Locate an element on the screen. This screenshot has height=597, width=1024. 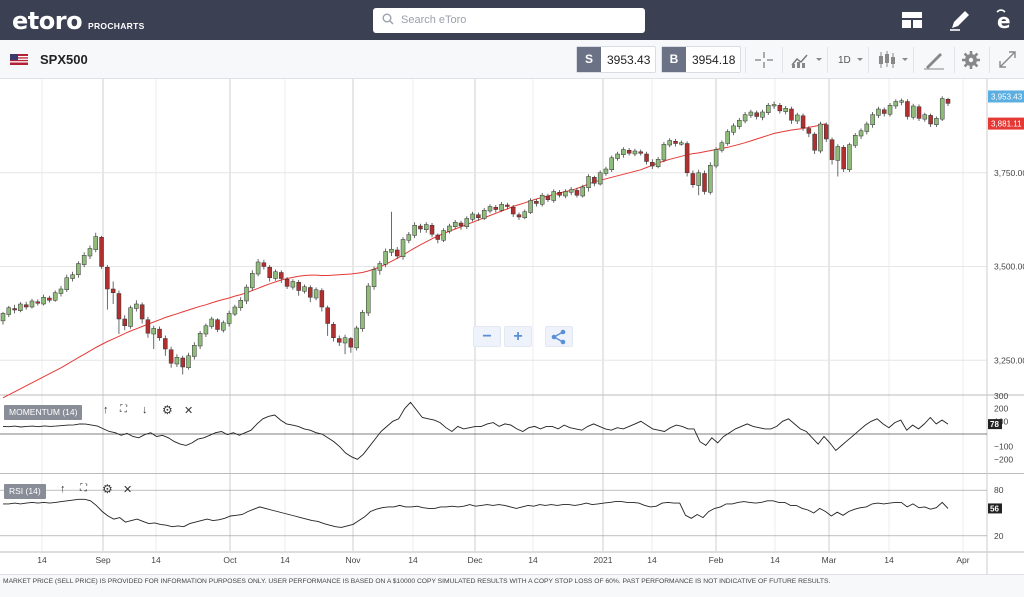
buy-button: B 3954.18 is located at coordinates (701, 59).